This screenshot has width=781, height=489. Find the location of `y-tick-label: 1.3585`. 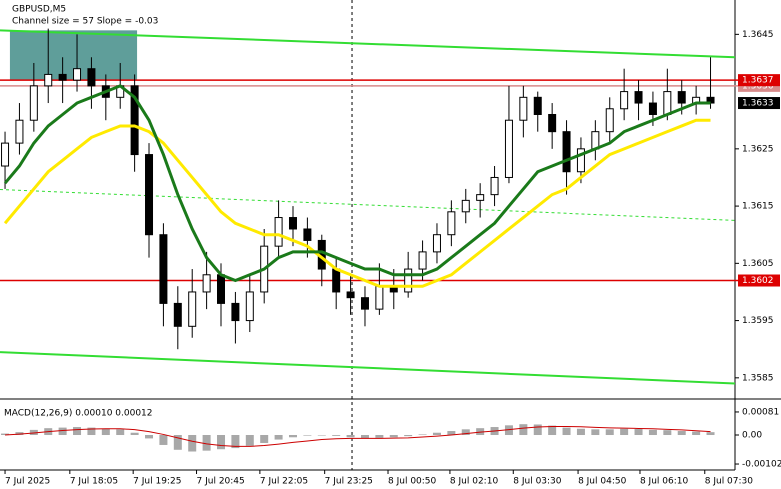

y-tick-label: 1.3585 is located at coordinates (758, 378).